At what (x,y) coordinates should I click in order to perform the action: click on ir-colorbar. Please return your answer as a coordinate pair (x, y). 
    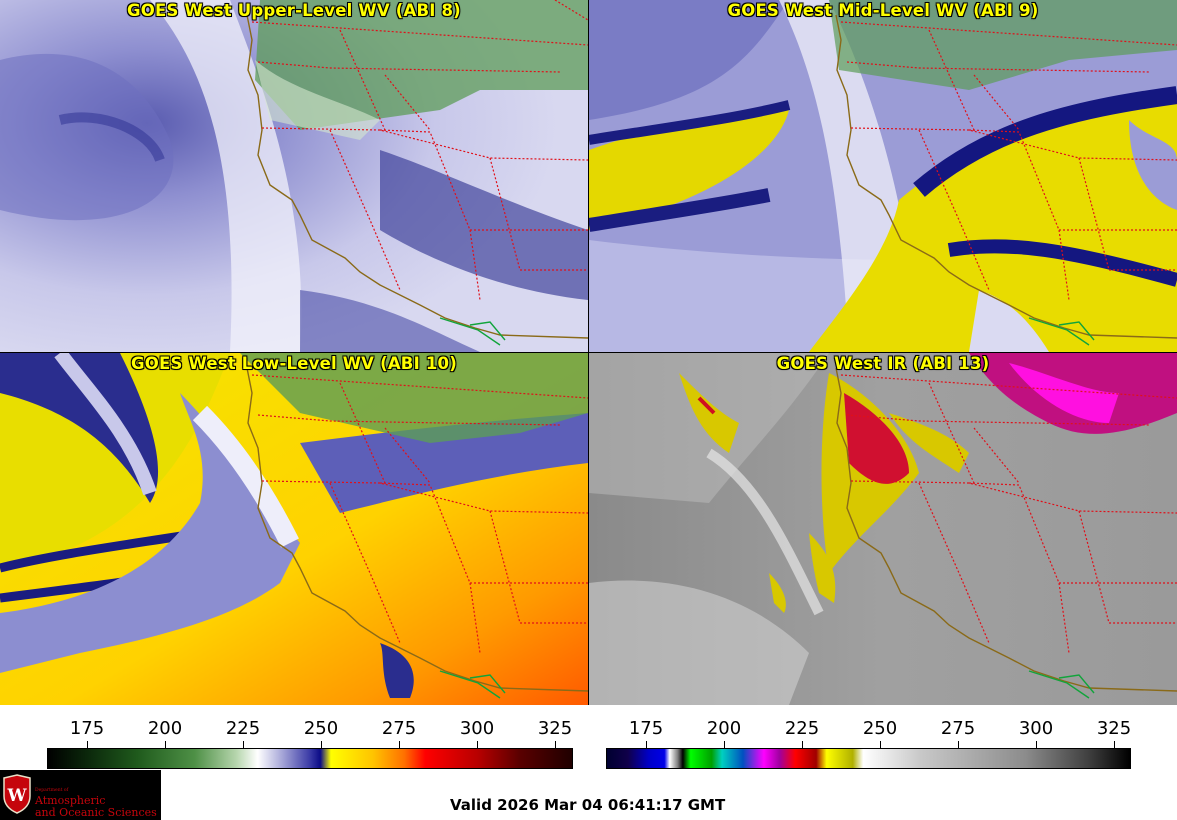
    Looking at the image, I should click on (868, 758).